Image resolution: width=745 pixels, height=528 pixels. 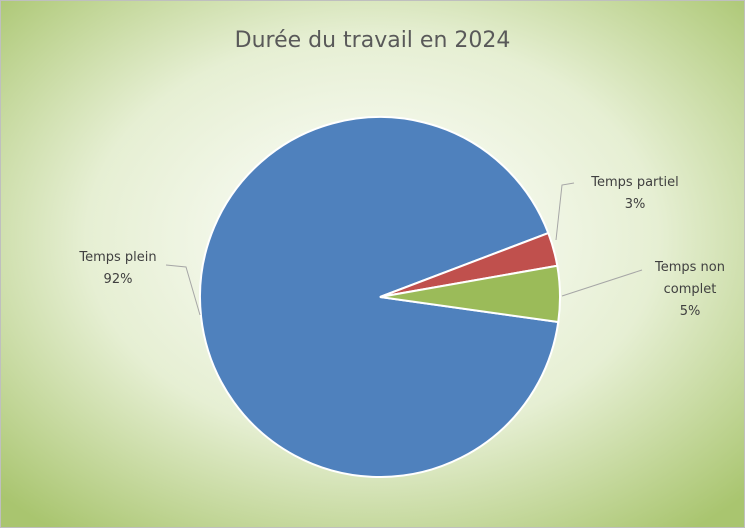 I want to click on category-label: Temps partiel, so click(x=635, y=182).